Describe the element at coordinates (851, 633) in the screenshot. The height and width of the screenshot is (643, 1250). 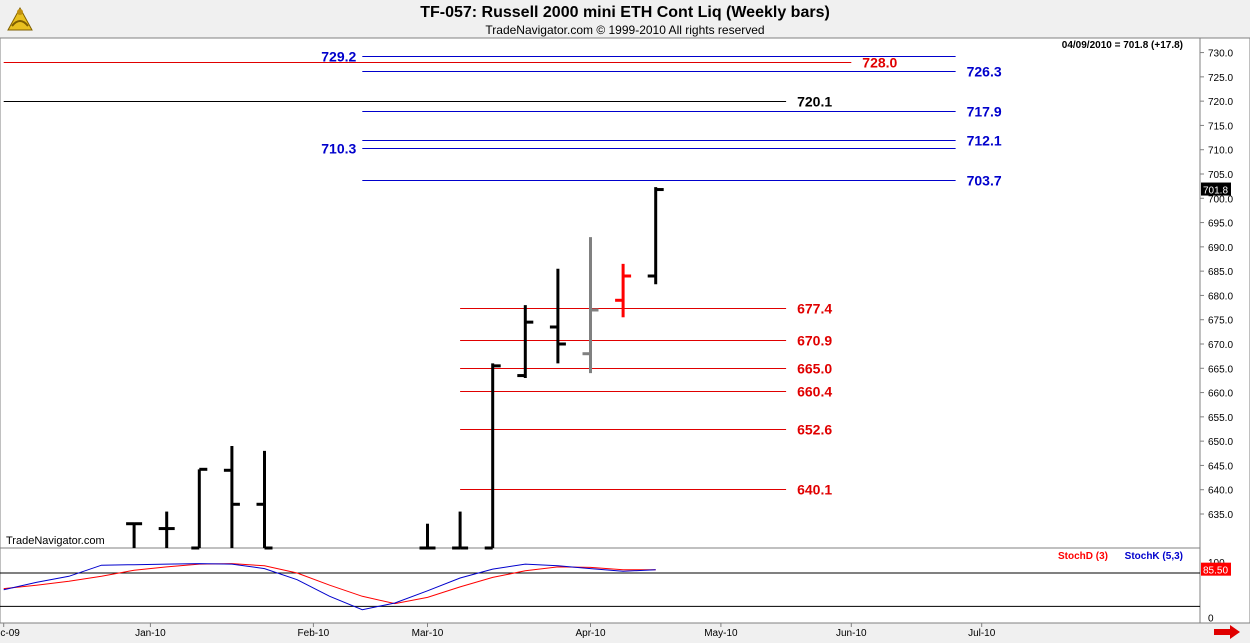
I see `time-tick-label: Jun-10` at that location.